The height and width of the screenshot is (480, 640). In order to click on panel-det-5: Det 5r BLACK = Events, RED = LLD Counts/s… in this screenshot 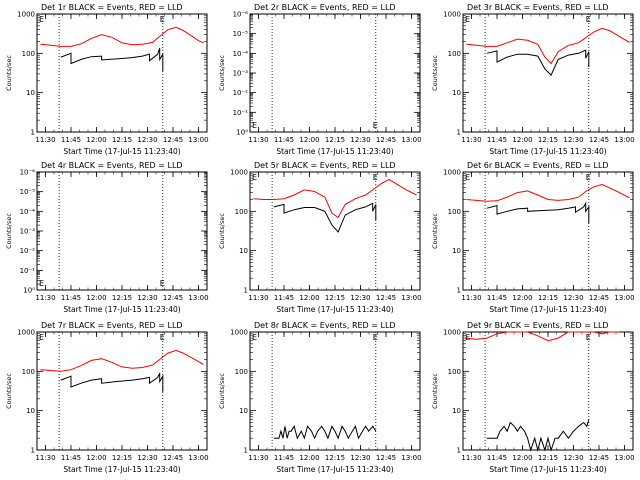, I will do `click(320, 237)`.